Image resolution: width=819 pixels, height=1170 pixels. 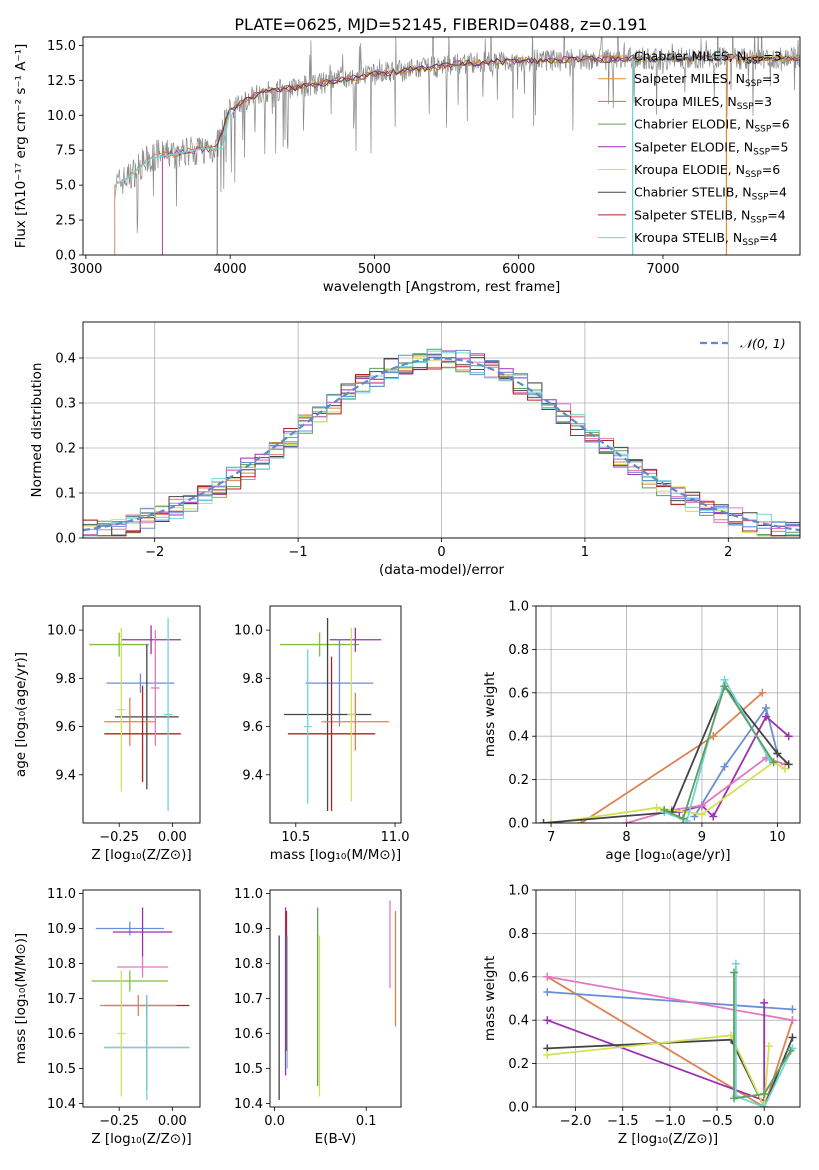 I want to click on mass-weight-vs-age-ytick-label: 0.8, so click(x=518, y=650).